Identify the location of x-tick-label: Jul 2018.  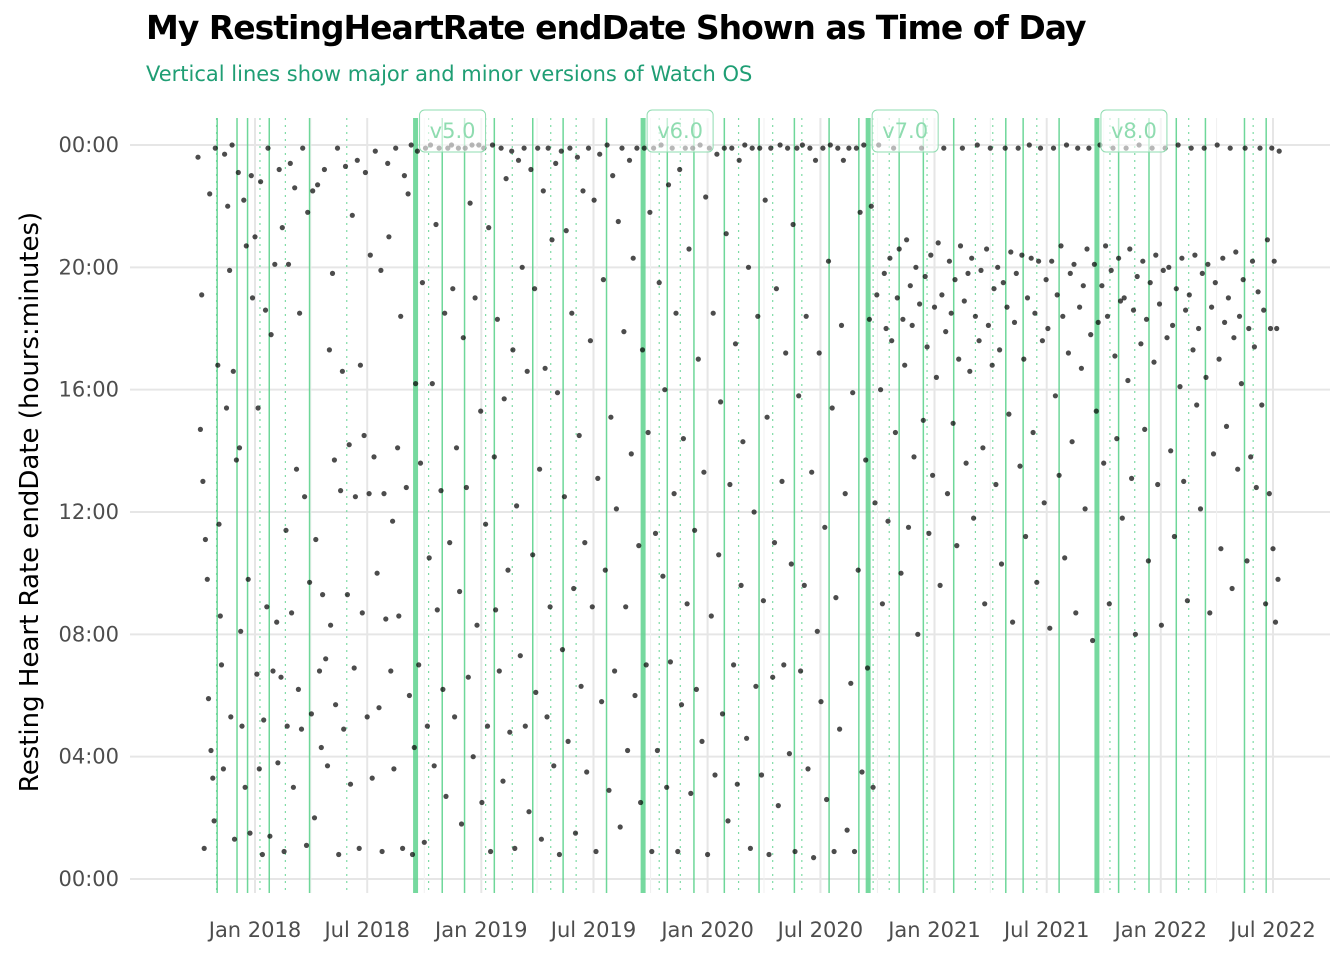
(365, 930).